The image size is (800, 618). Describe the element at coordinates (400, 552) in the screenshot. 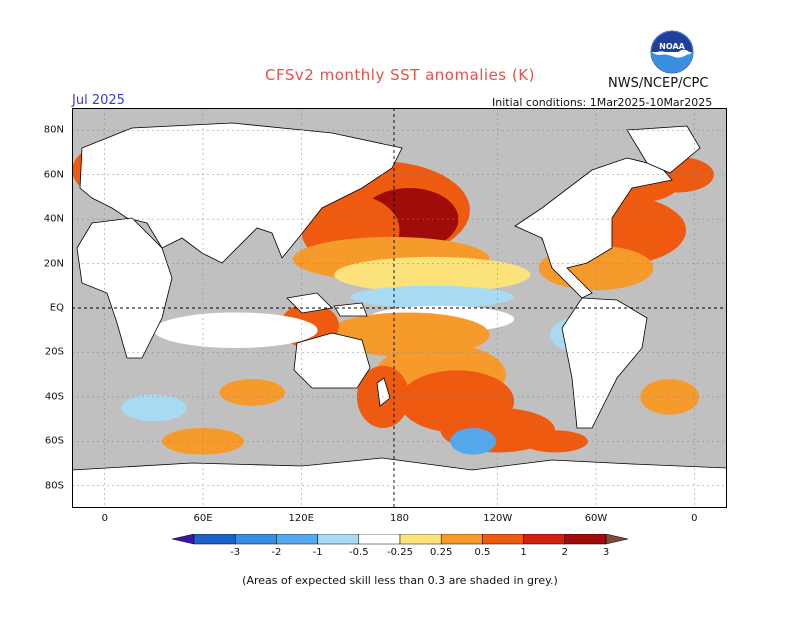

I see `colorbar-tick-label: -0.25` at that location.